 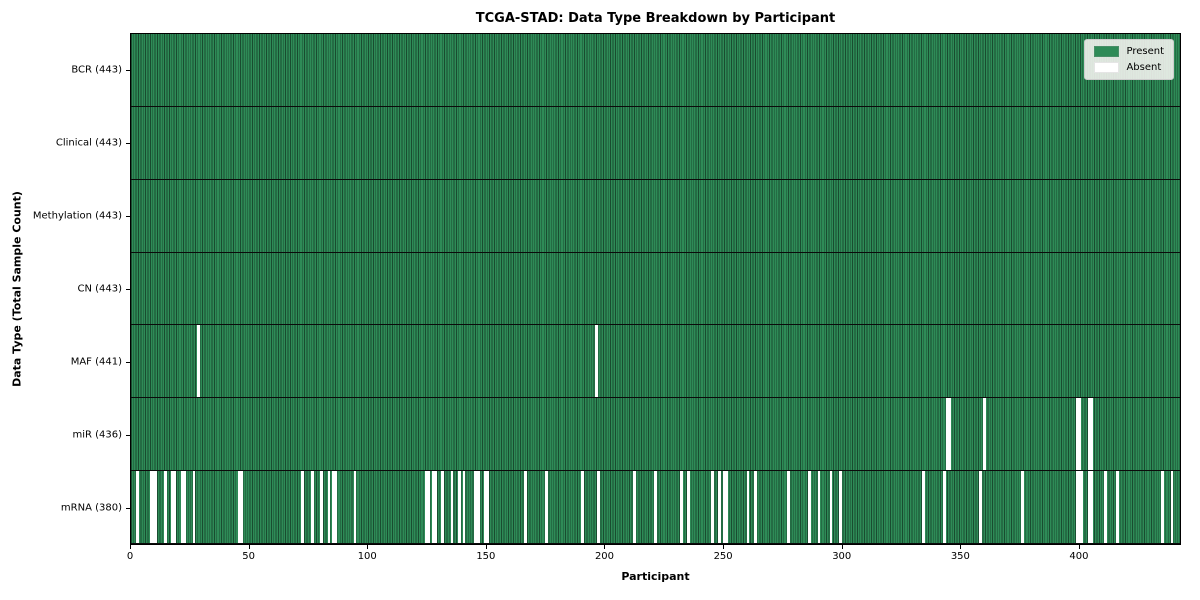 What do you see at coordinates (960, 556) in the screenshot?
I see `x-tick-label: 350` at bounding box center [960, 556].